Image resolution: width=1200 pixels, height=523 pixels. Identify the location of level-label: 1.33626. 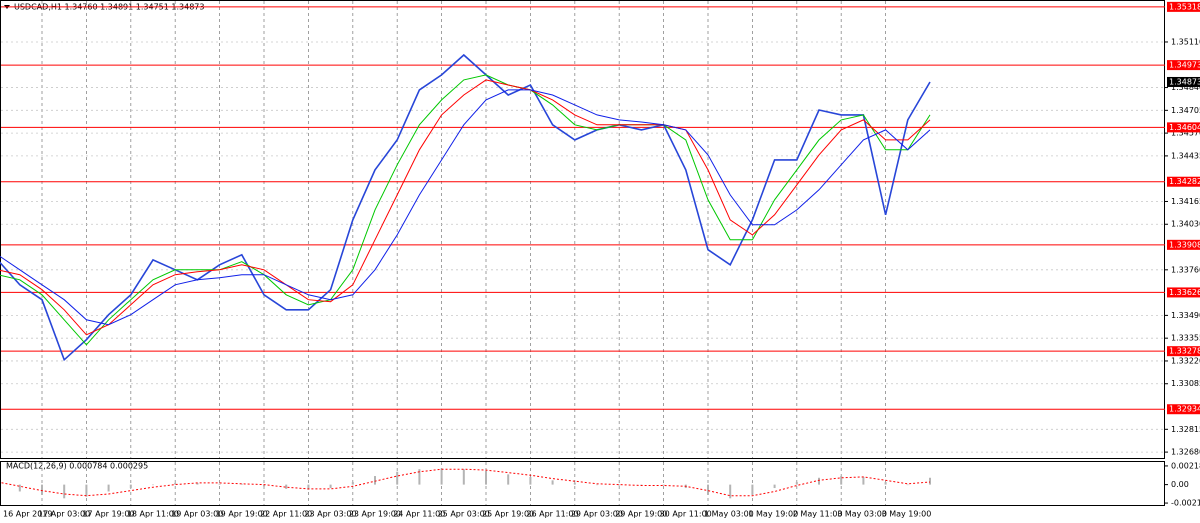
(1184, 292).